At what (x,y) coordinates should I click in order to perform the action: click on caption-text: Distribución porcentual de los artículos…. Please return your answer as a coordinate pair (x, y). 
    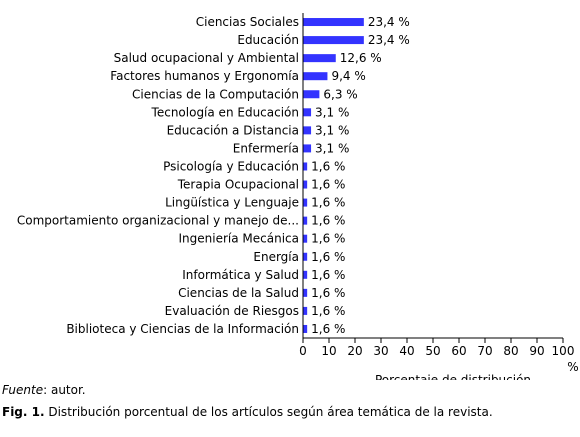
    Looking at the image, I should click on (268, 412).